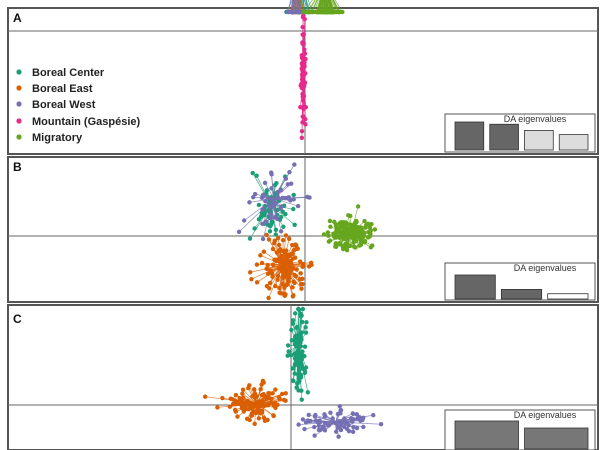 The height and width of the screenshot is (450, 601). What do you see at coordinates (19, 88) in the screenshot?
I see `legend-marker-boreal-east` at bounding box center [19, 88].